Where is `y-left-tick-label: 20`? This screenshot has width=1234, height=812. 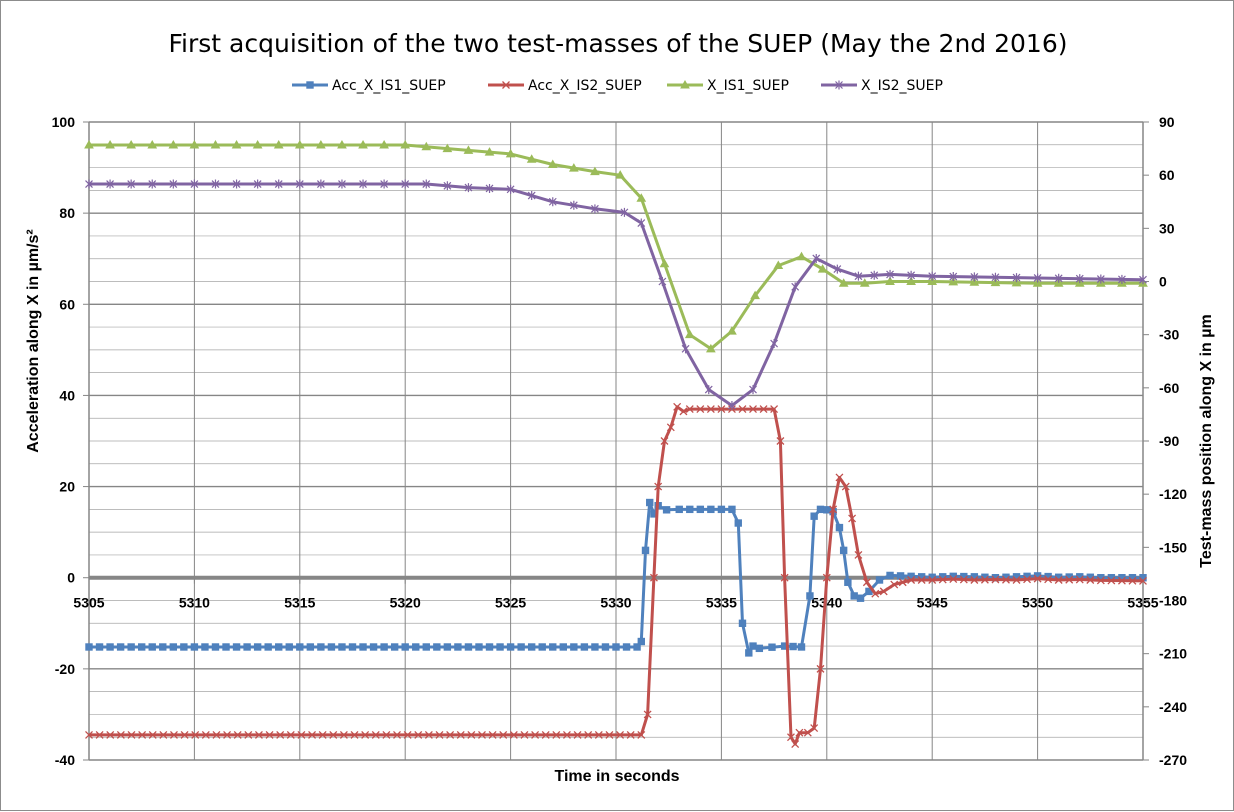
y-left-tick-label: 20 is located at coordinates (67, 487).